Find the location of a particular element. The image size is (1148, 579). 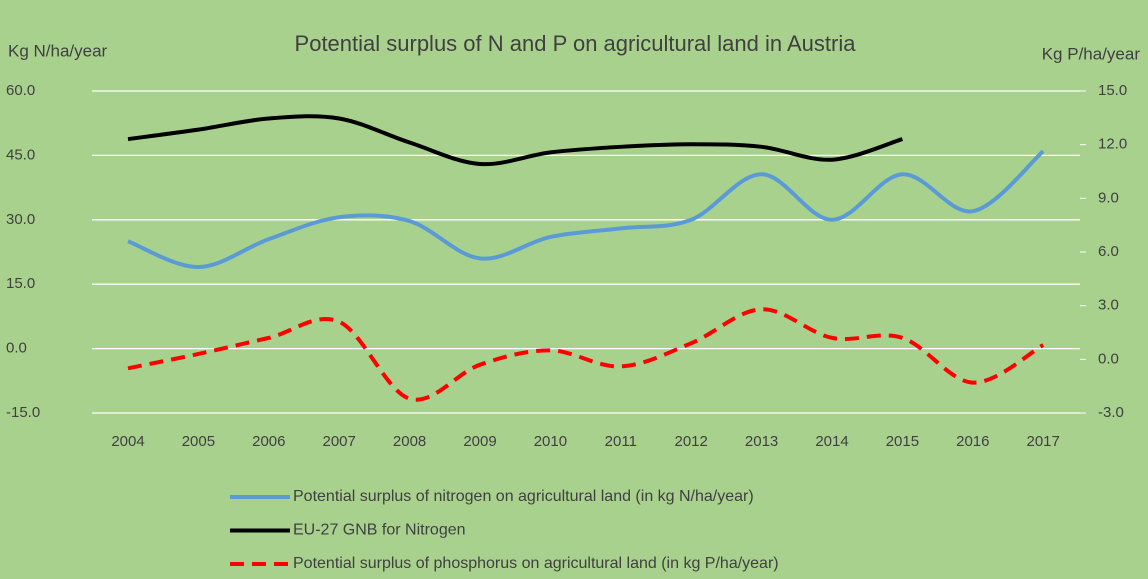

x-tick-label: 2014 is located at coordinates (831, 441).